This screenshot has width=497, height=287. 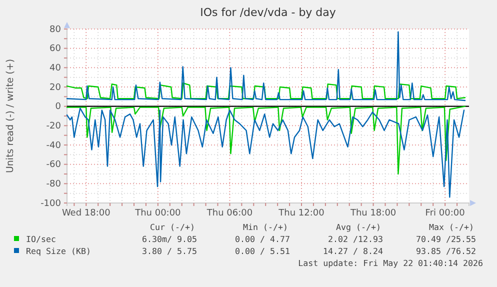 I want to click on legend-label: Req Size (KB), so click(x=58, y=251).